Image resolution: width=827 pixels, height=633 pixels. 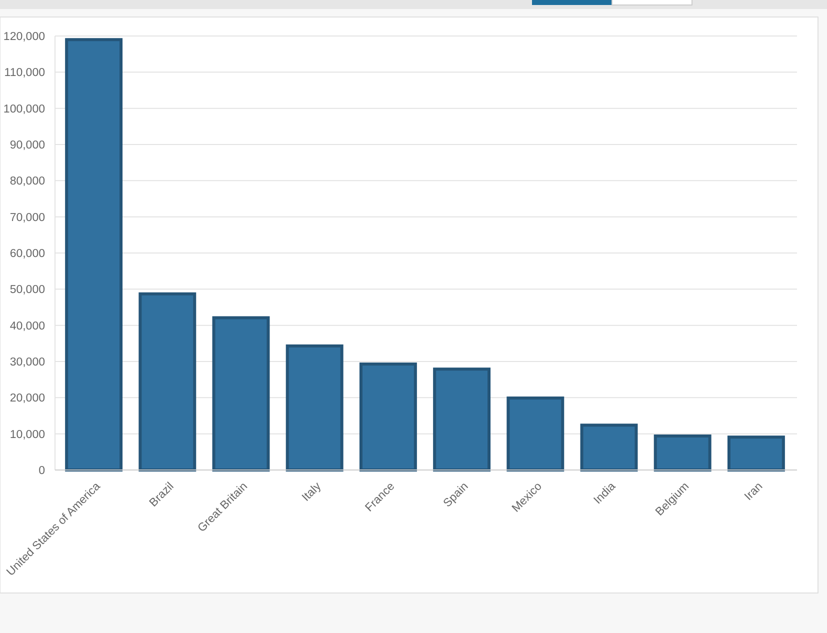 What do you see at coordinates (27, 218) in the screenshot?
I see `y-tick-label: 70,000` at bounding box center [27, 218].